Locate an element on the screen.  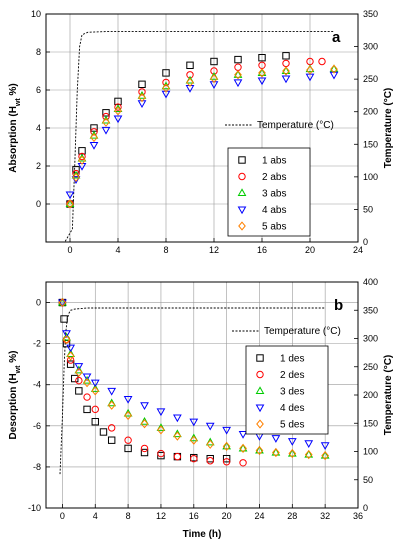
panel-a-y2label: Temperature (°C) is located at coordinates (388, 128).